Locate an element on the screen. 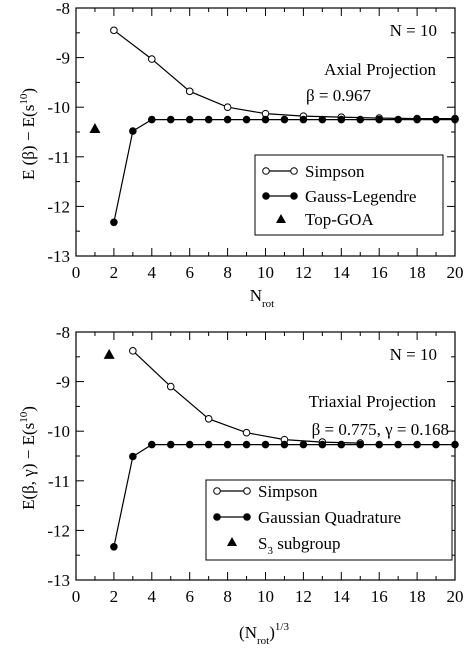 This screenshot has width=471, height=648. bottom-x-axis-label: (Nrot)1/3 is located at coordinates (264, 634).